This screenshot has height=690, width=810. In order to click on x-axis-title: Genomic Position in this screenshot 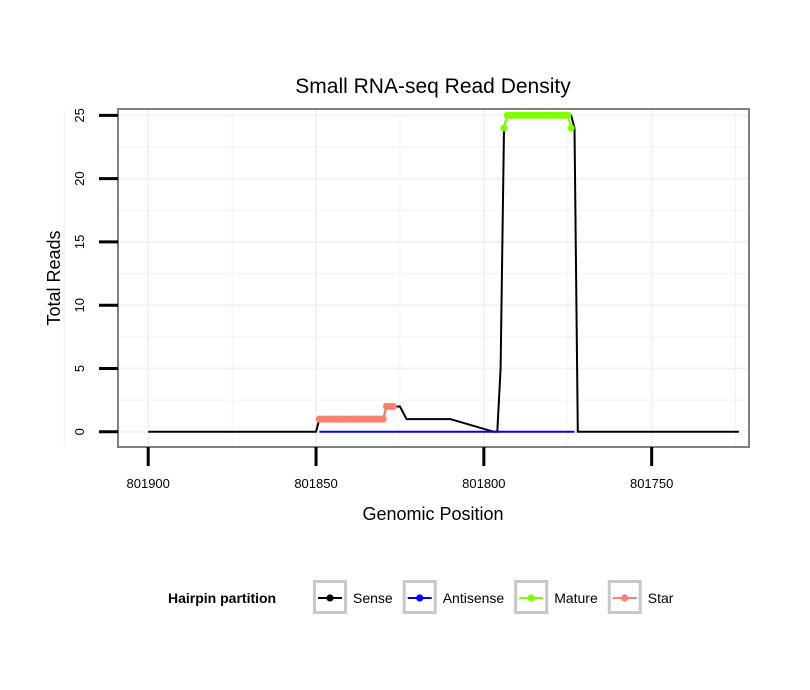, I will do `click(432, 514)`.